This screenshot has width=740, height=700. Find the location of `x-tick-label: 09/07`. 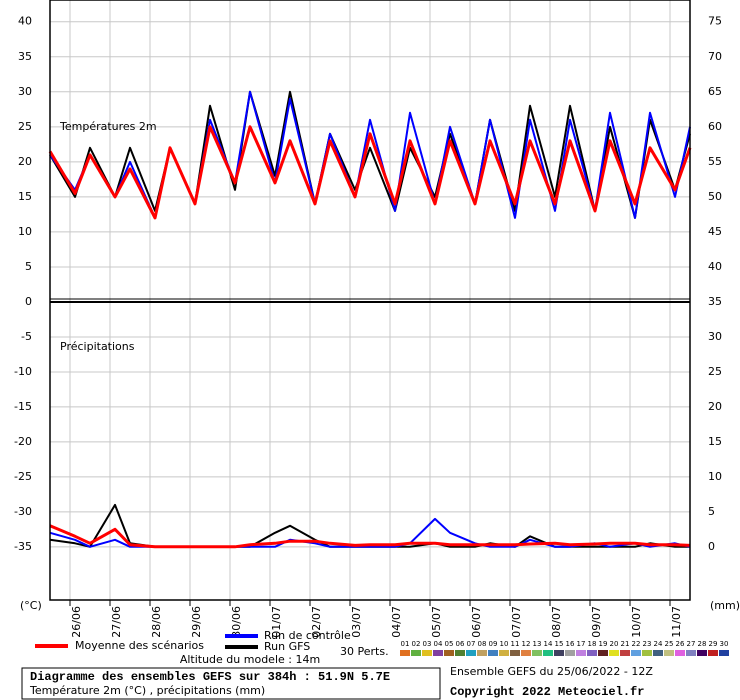

x-tick-label: 09/07 is located at coordinates (596, 622).